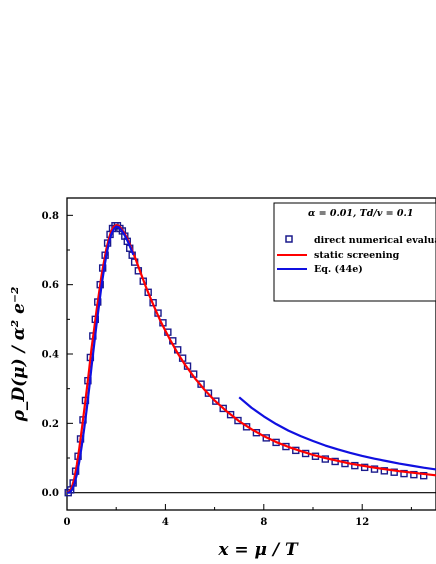 The width and height of the screenshot is (436, 564). Describe the element at coordinates (375, 240) in the screenshot. I see `legend-label-direct-numerical-evaluation: direct numerical evaluation` at that location.